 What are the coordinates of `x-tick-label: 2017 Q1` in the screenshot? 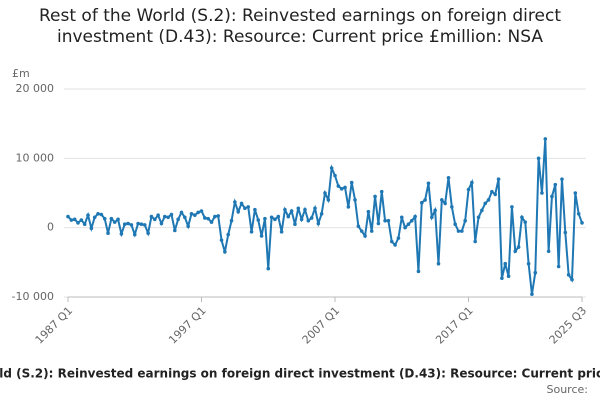 It's located at (454, 325).